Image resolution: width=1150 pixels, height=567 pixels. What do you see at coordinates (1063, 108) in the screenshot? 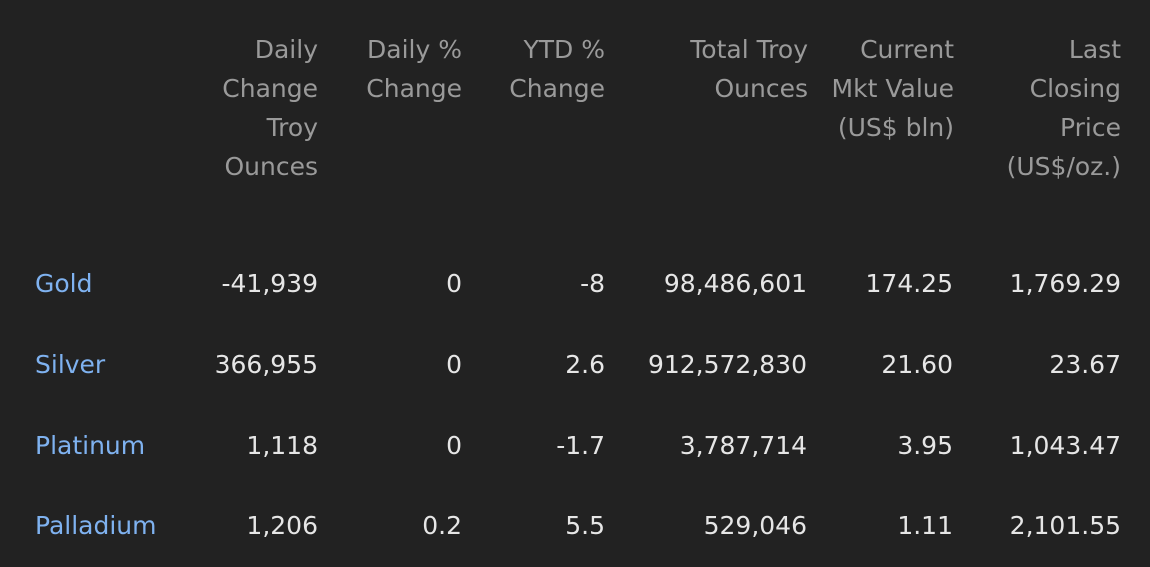
I see `header-last-closing-price: Last Closing Price (US$/oz.)` at bounding box center [1063, 108].